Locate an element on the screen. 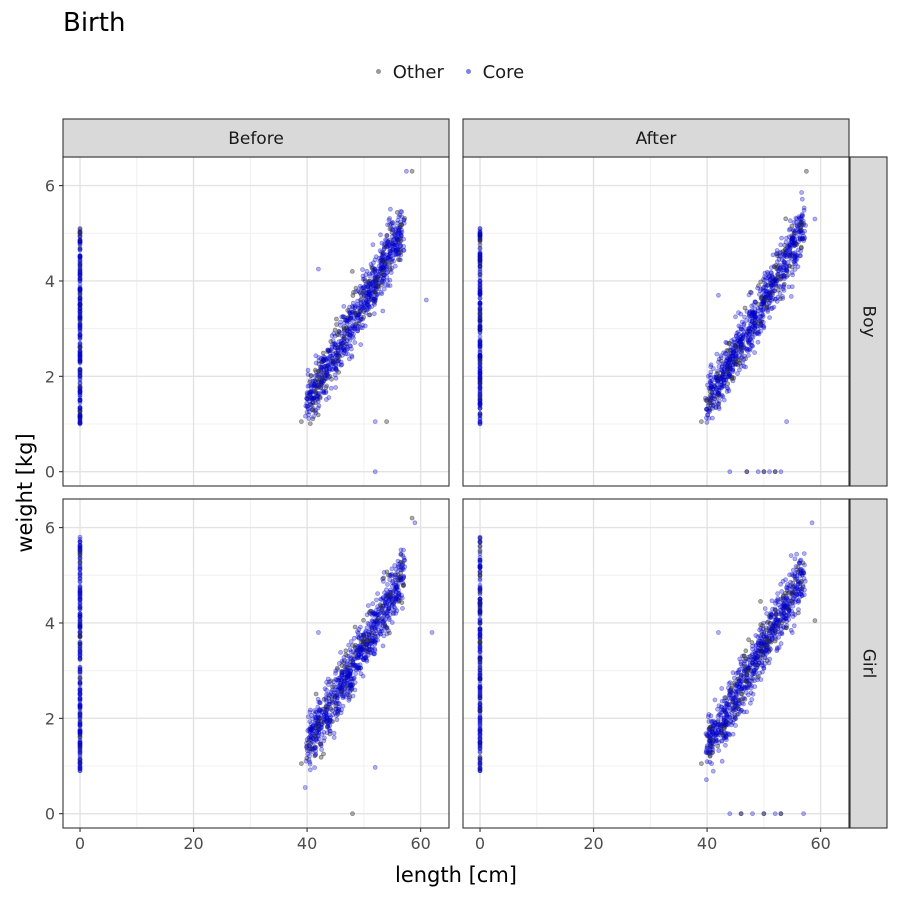 Image resolution: width=900 pixels, height=900 pixels. y-tick-label: 0 is located at coordinates (50, 472).